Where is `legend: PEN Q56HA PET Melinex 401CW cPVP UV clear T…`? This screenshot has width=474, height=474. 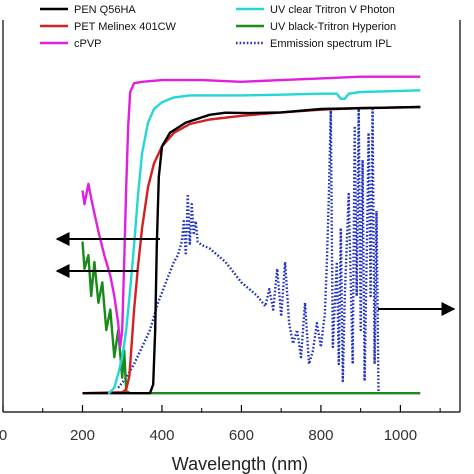 legend: PEN Q56HA PET Melinex 401CW cPVP UV clear T… is located at coordinates (218, 27).